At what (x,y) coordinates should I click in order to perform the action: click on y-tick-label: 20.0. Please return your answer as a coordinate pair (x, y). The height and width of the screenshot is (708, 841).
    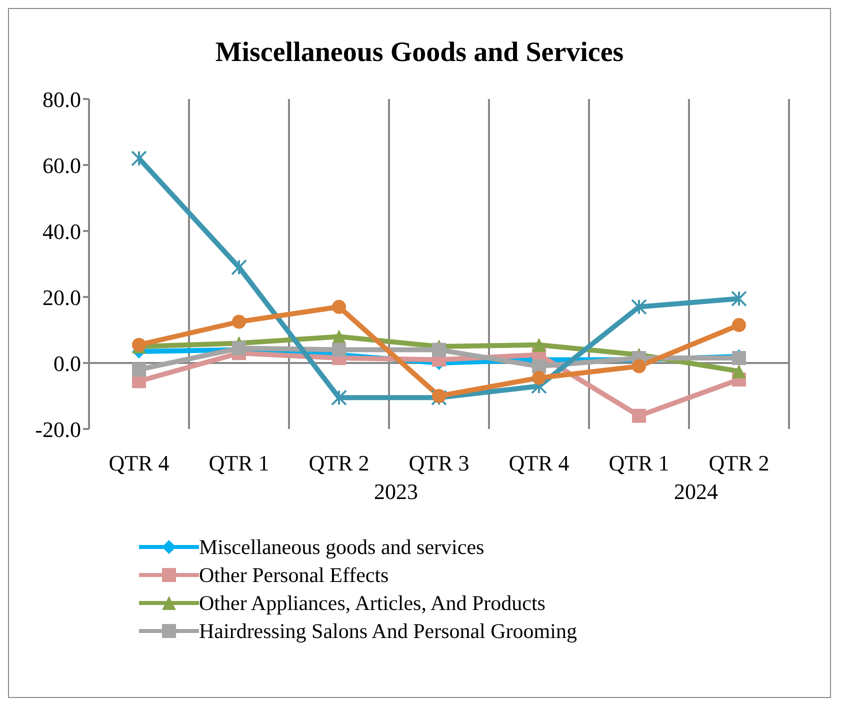
    Looking at the image, I should click on (61, 297).